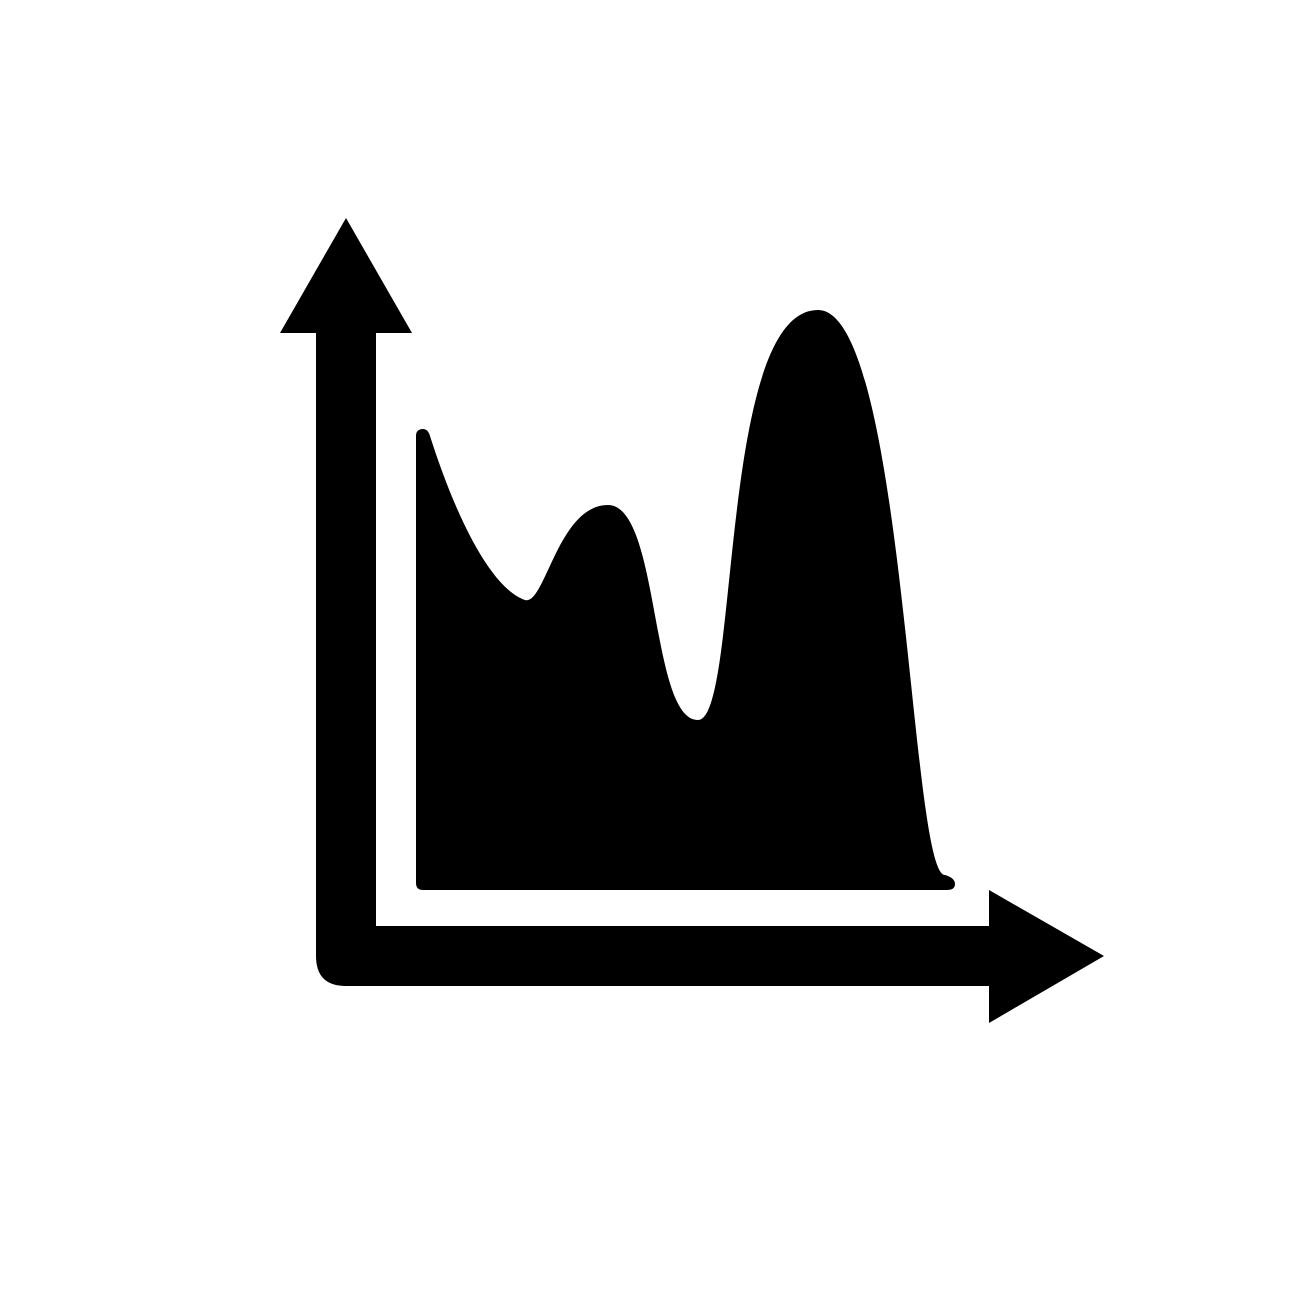  I want to click on y-axis-shaft, so click(346, 643).